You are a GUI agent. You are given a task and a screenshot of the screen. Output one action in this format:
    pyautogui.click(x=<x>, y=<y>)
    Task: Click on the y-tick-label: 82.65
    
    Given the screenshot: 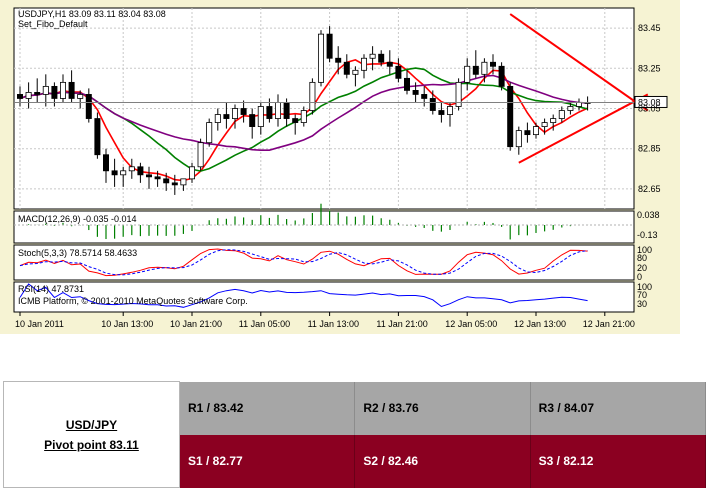 What is the action you would take?
    pyautogui.click(x=649, y=189)
    